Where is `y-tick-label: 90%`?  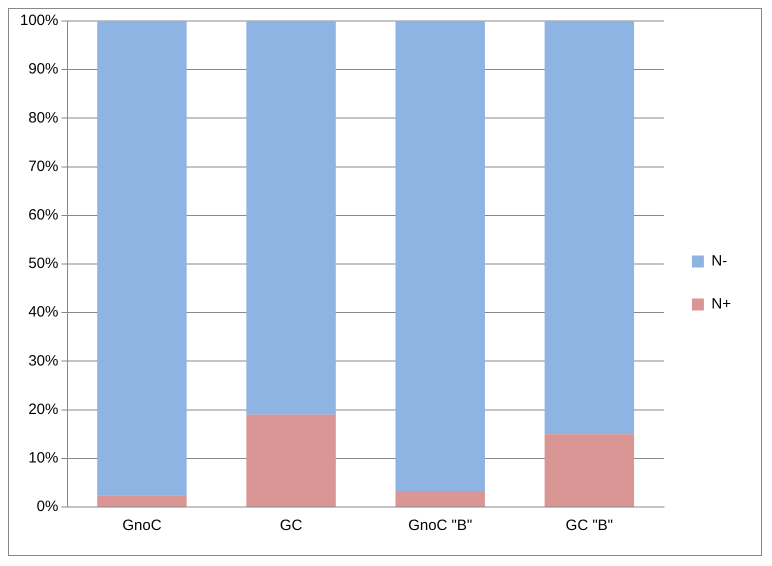 y-tick-label: 90% is located at coordinates (43, 69).